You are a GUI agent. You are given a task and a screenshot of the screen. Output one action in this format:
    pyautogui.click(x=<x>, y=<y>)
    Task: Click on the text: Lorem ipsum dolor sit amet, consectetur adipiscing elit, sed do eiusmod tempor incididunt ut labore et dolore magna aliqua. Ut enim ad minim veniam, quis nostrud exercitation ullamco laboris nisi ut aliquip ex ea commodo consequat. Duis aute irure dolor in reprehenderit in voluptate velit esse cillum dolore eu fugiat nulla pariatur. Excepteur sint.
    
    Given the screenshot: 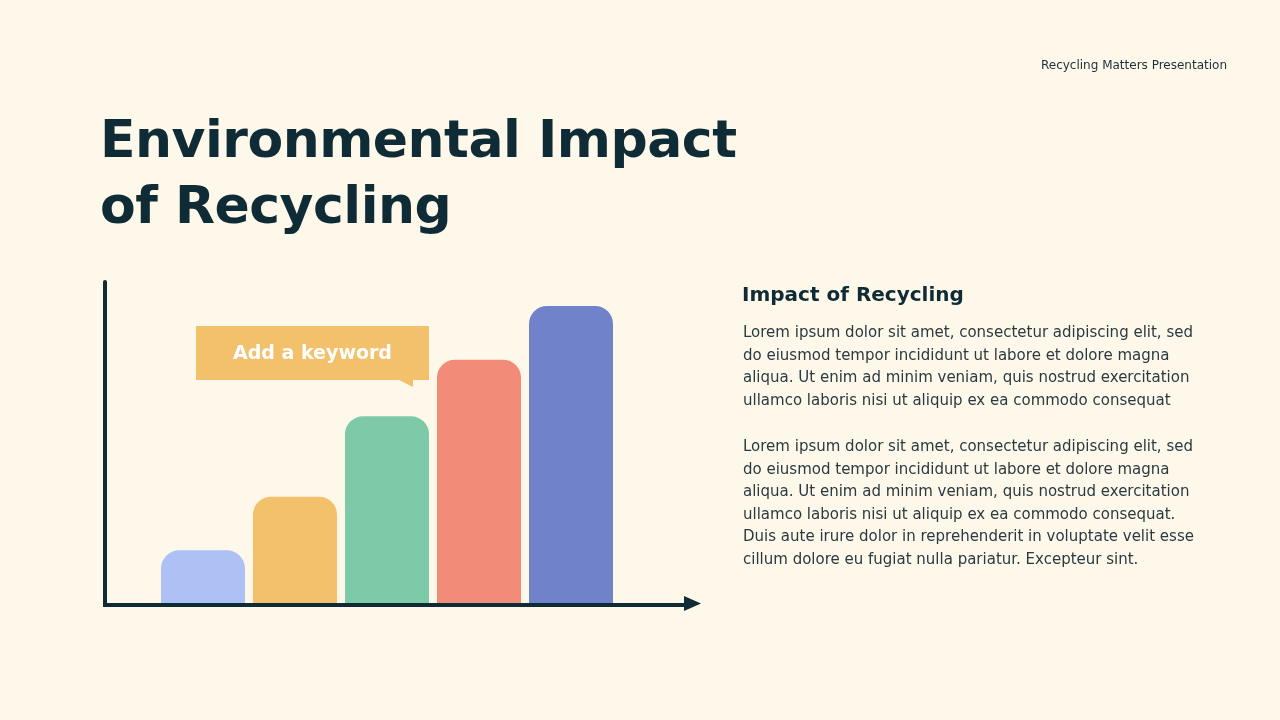 What is the action you would take?
    pyautogui.click(x=969, y=503)
    